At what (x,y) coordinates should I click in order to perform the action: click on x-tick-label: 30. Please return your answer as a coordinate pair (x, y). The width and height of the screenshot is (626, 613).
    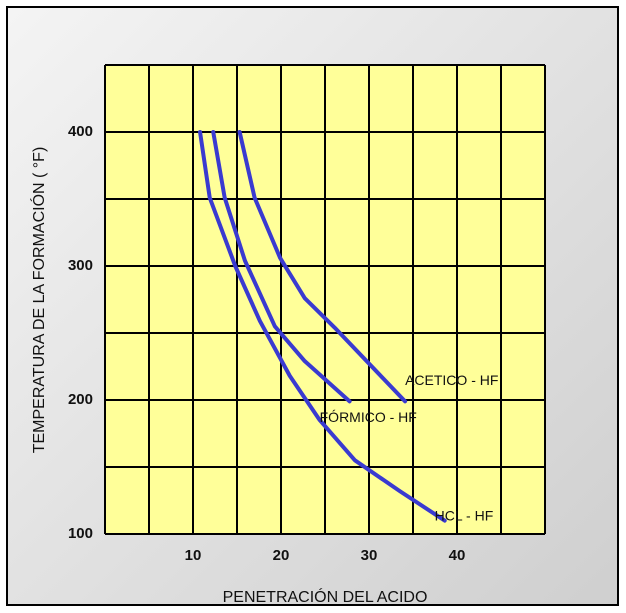
    Looking at the image, I should click on (369, 555).